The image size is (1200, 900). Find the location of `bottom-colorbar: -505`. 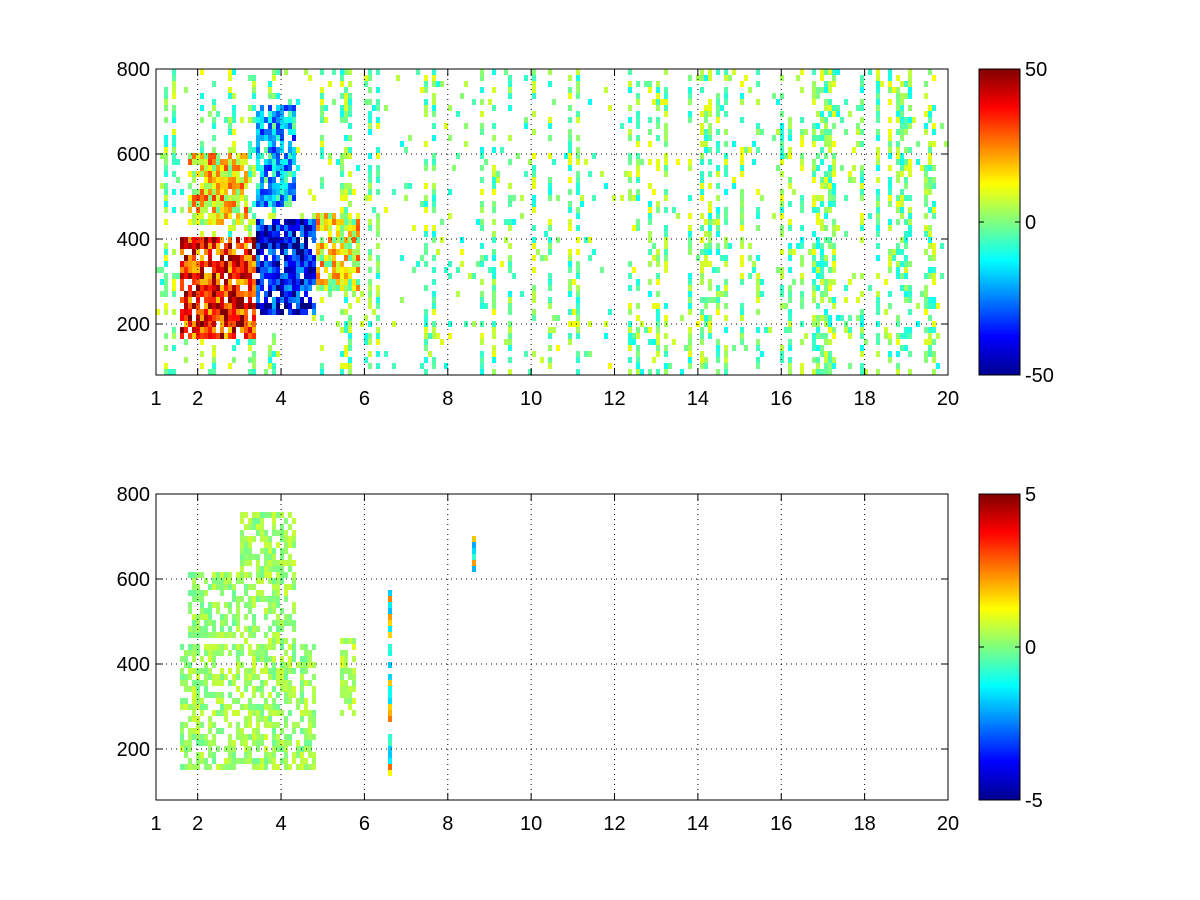

bottom-colorbar: -505 is located at coordinates (1010, 648).